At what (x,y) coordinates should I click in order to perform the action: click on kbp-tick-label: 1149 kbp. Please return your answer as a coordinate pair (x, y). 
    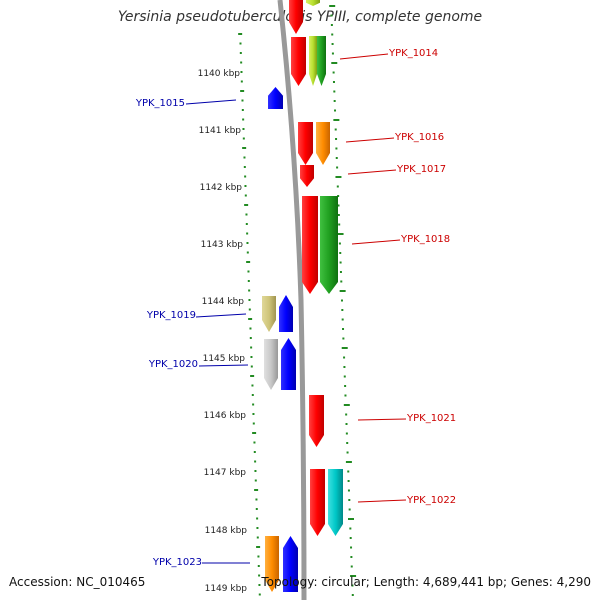
    Looking at the image, I should click on (226, 589).